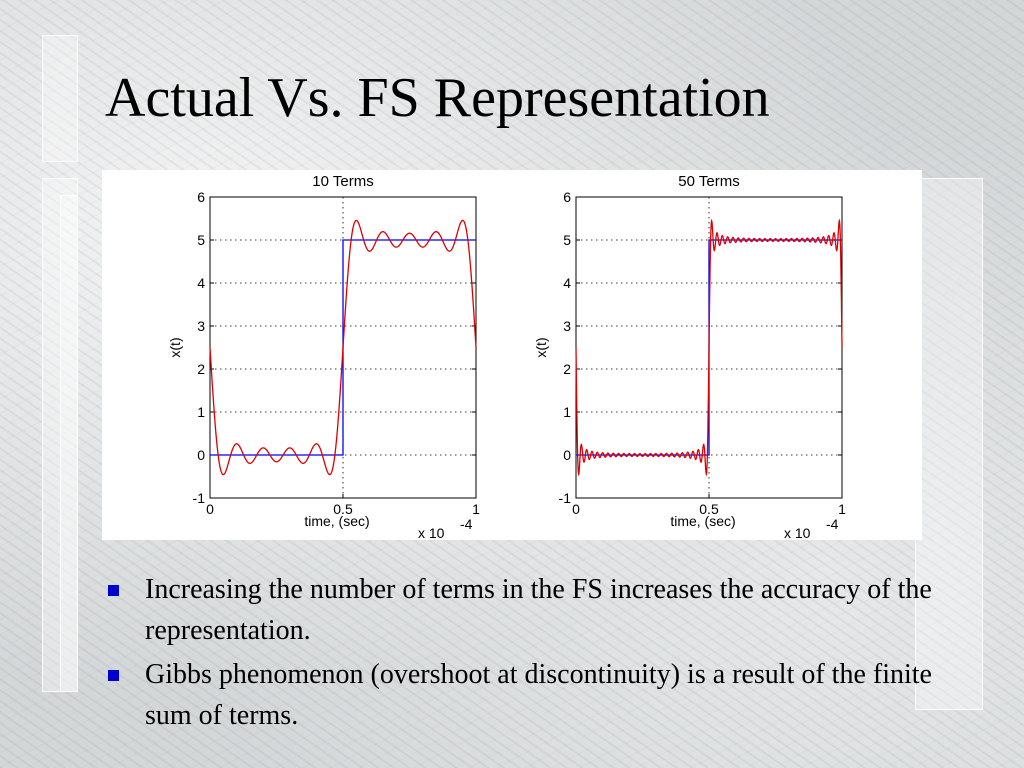  I want to click on frame-bar-right, so click(949, 444).